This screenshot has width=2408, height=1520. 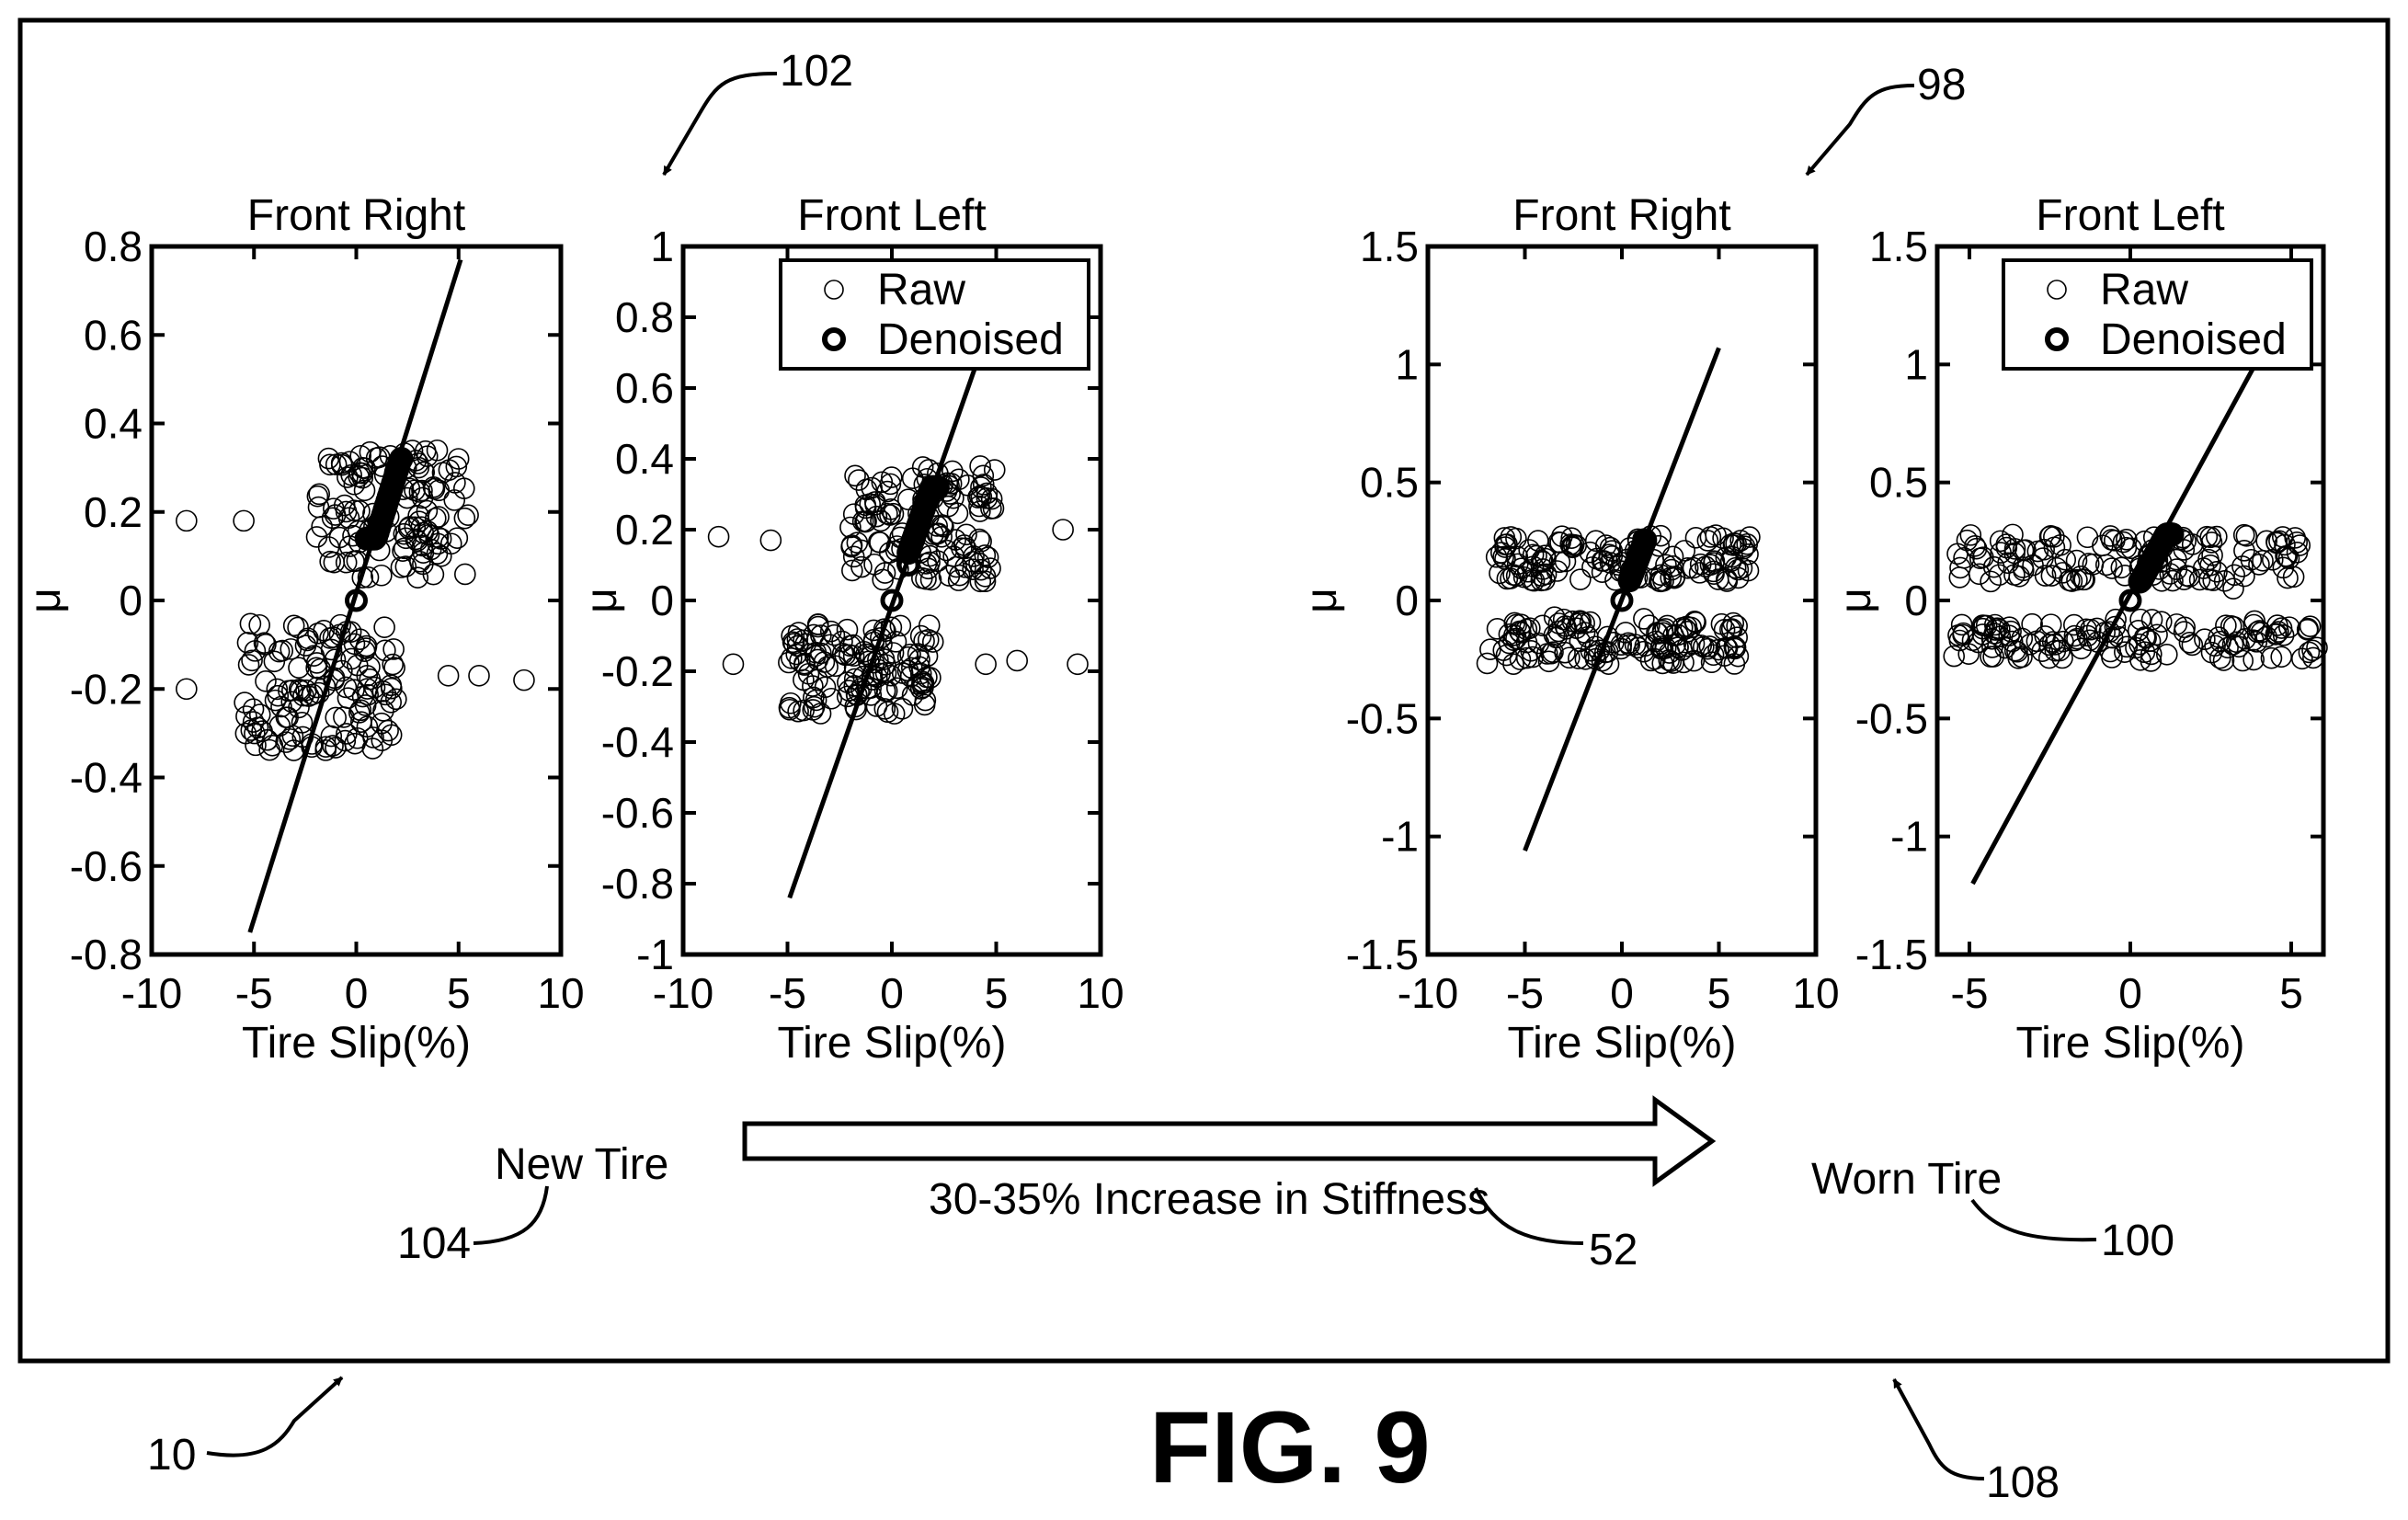 I want to click on legend-denoised-marker, so click(x=834, y=339).